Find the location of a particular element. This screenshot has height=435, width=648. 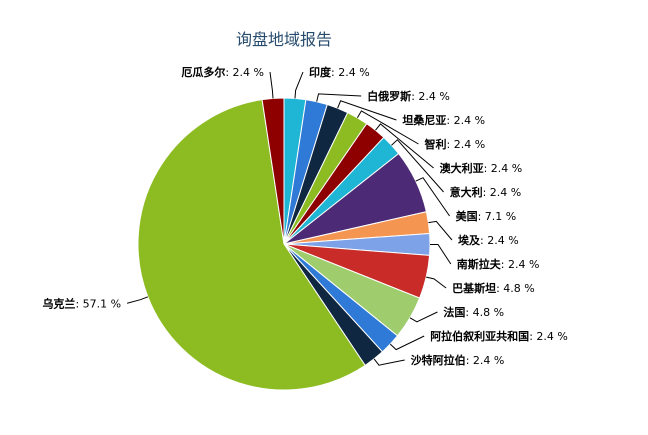

slice-label: 印度: 2.4 % is located at coordinates (339, 72).